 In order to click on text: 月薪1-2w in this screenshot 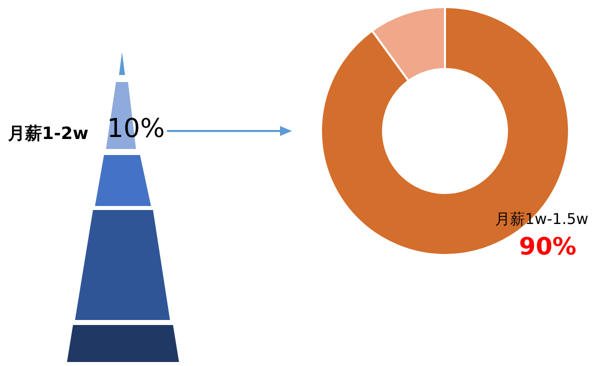, I will do `click(48, 134)`.